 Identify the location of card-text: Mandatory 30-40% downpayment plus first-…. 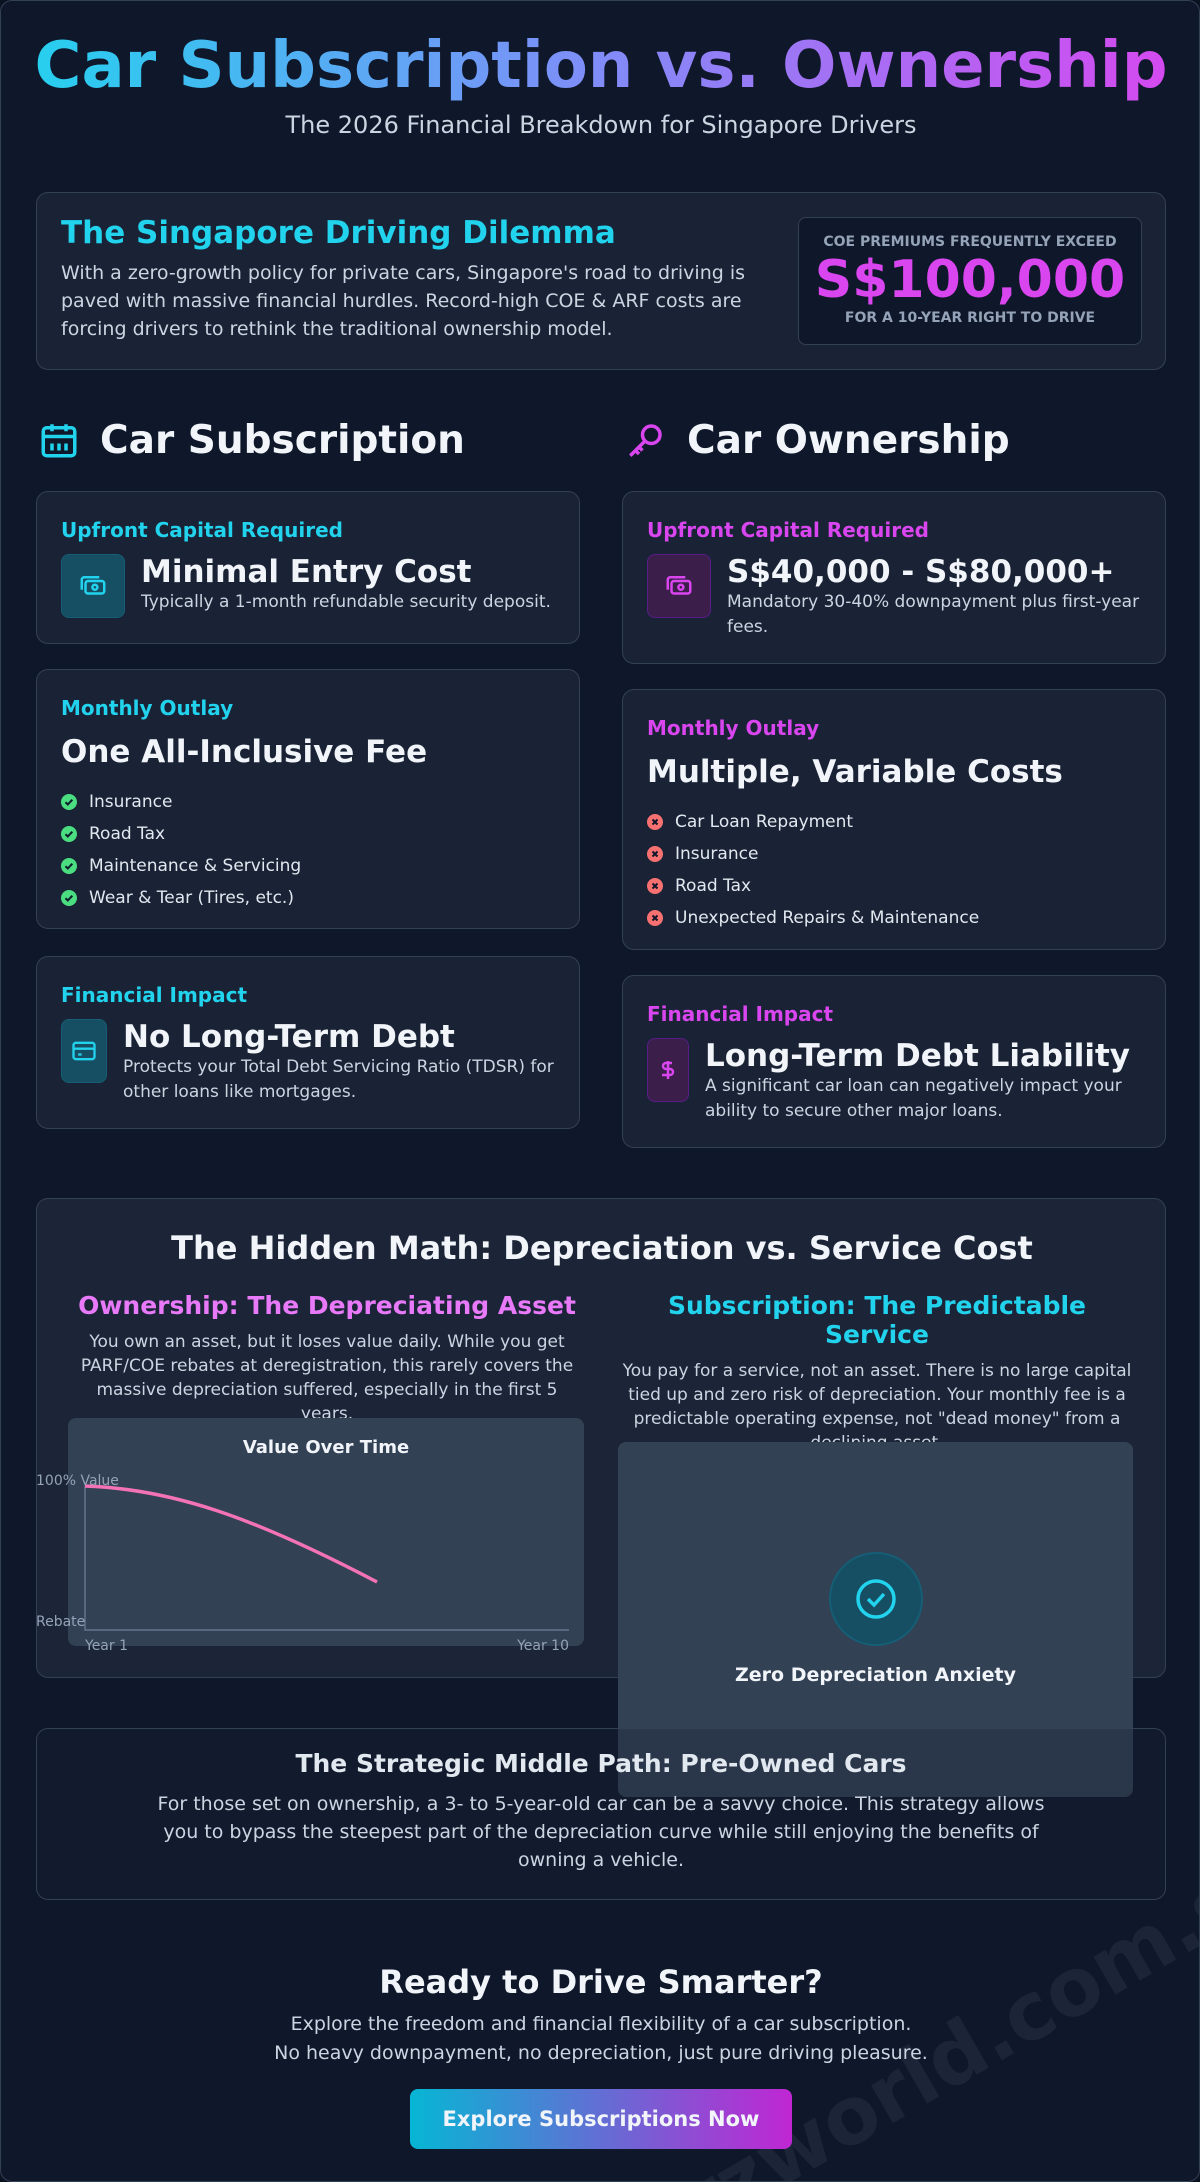
(933, 614).